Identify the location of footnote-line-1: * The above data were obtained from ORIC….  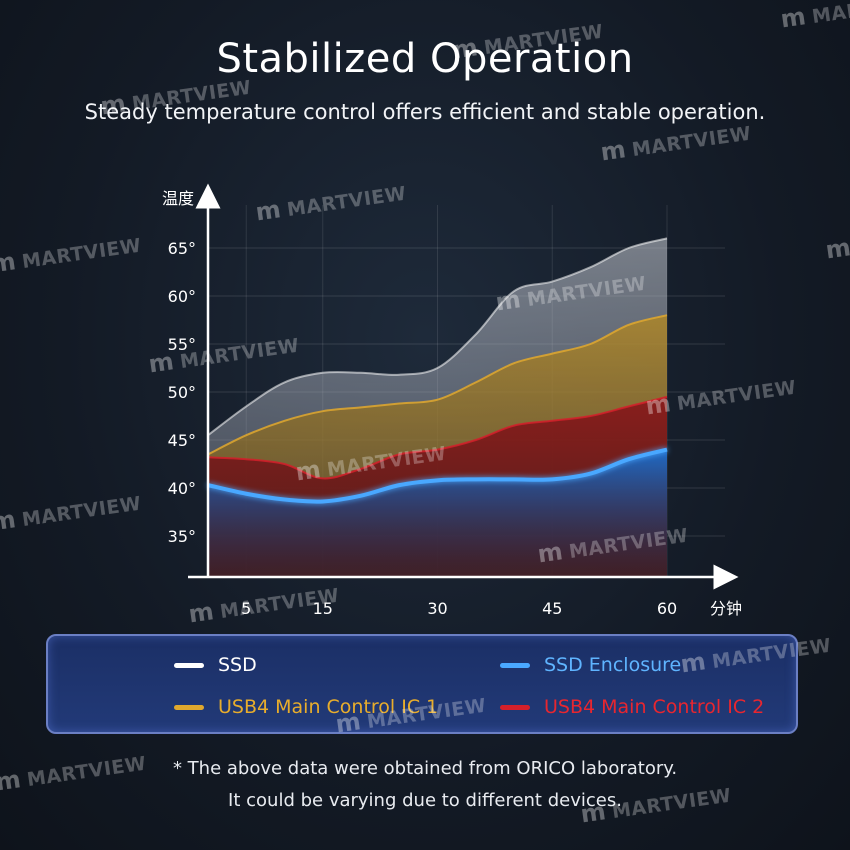
(425, 768).